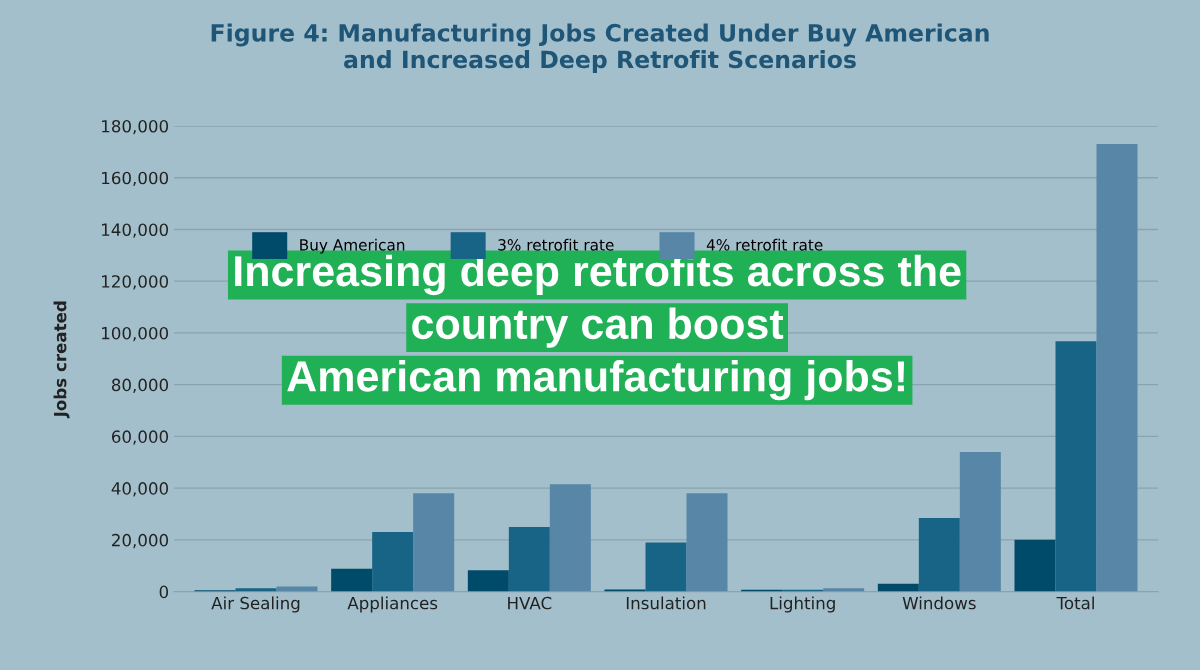  I want to click on y-tick-label: 20,000, so click(140, 541).